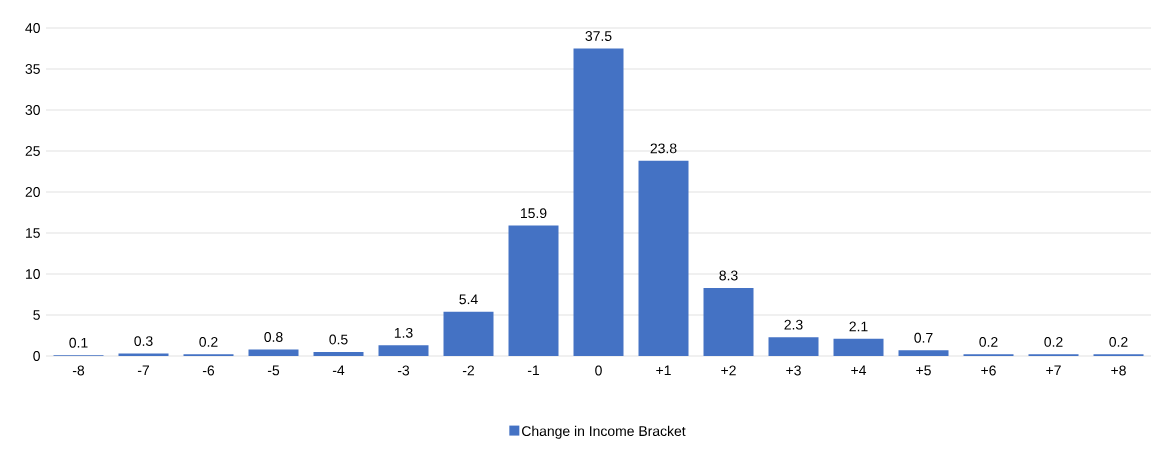 The width and height of the screenshot is (1157, 468). Describe the element at coordinates (78, 342) in the screenshot. I see `data-label: 0.1` at that location.